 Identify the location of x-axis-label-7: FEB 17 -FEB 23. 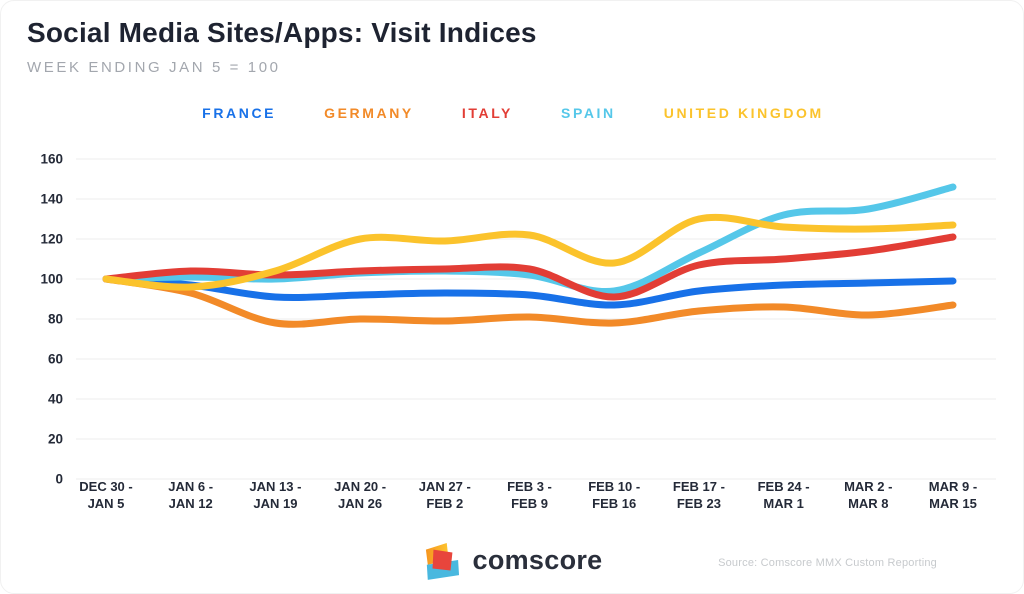
(699, 495).